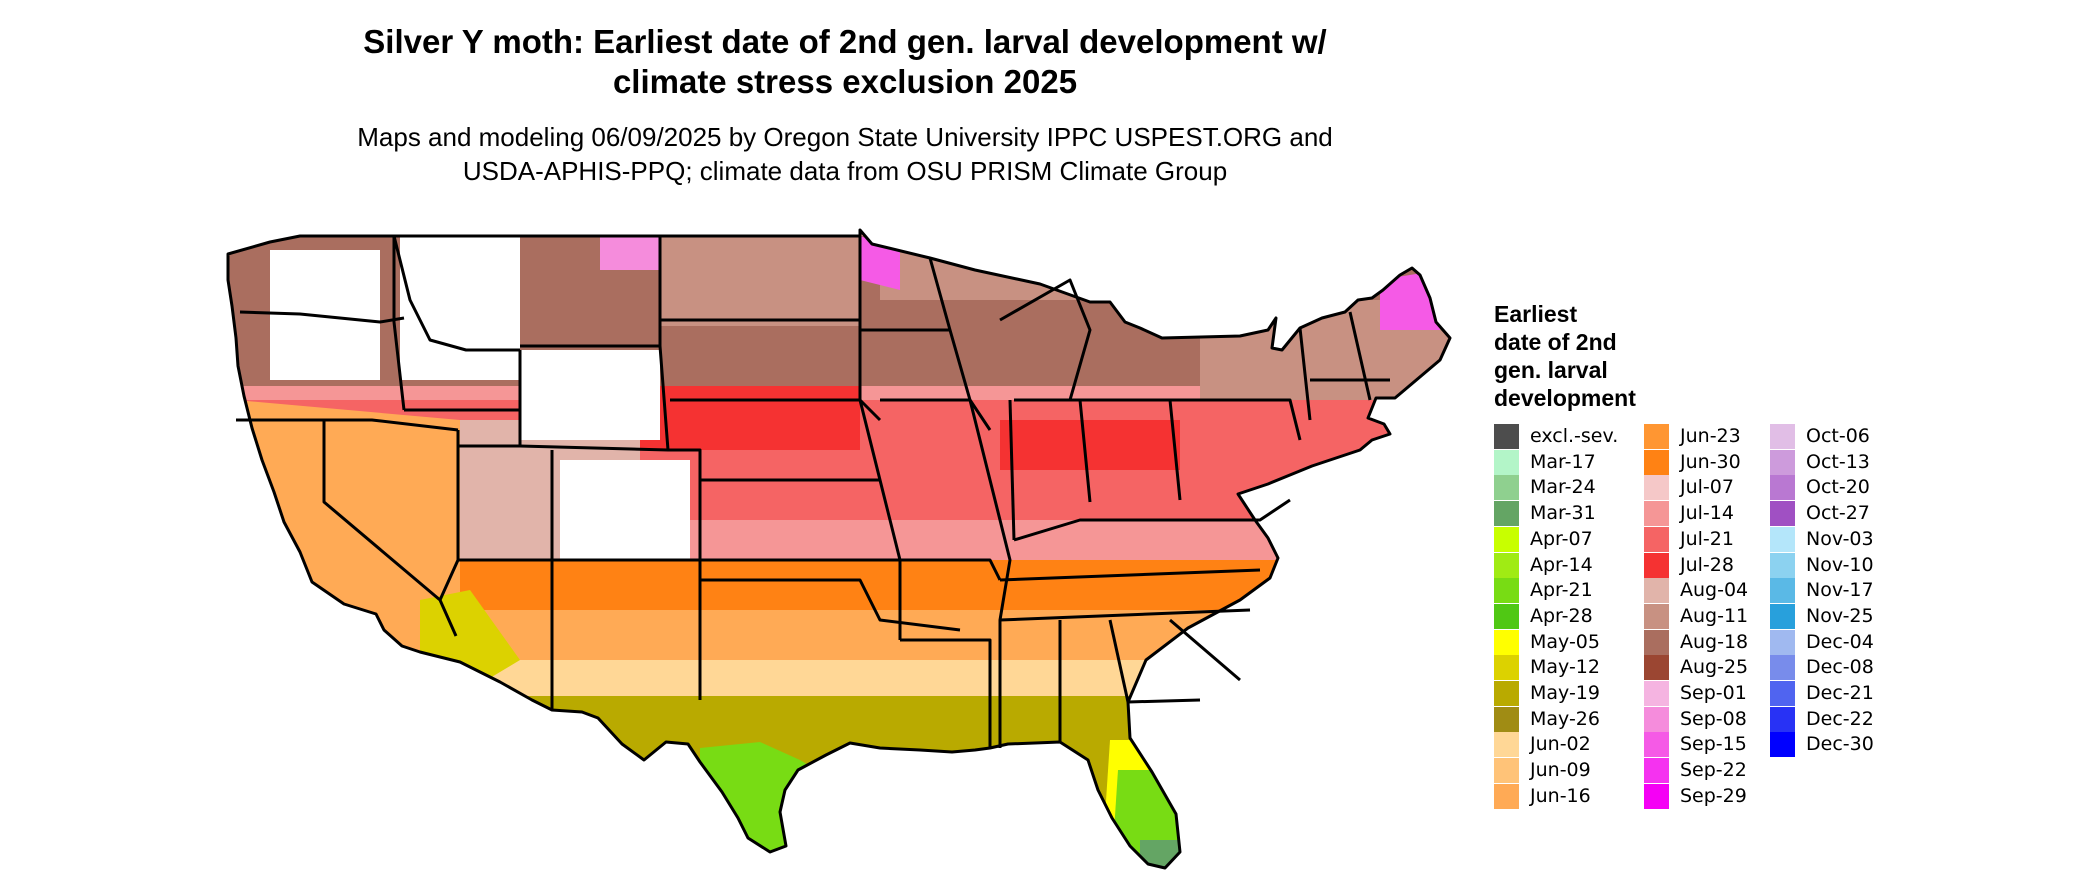  I want to click on ny-new-england-boundary, so click(1305, 374).